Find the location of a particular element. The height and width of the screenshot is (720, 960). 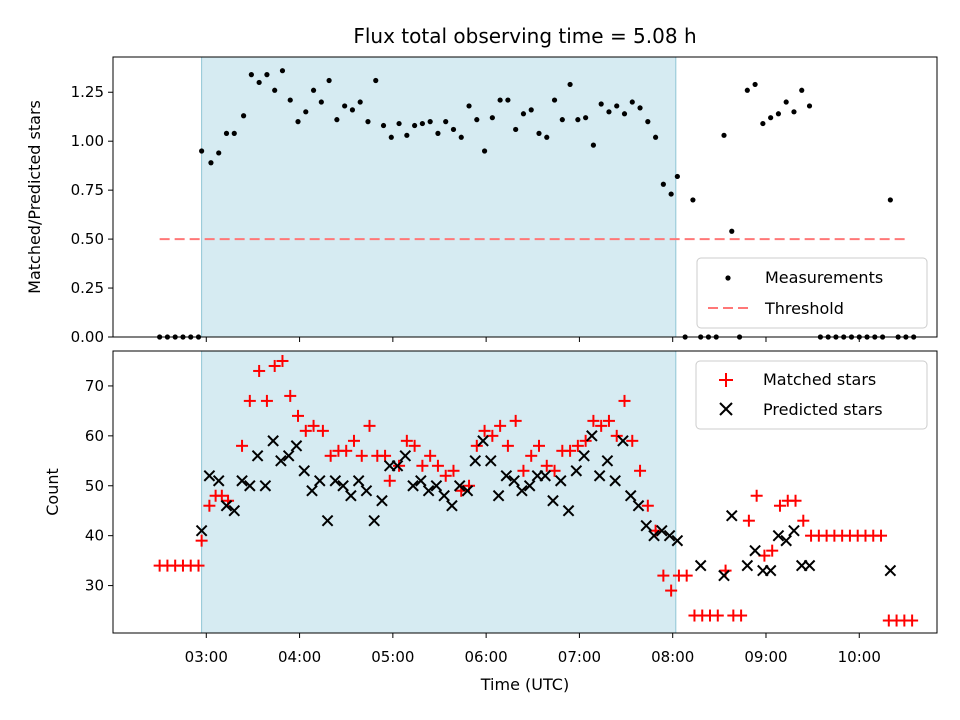

top-y-tick-label: 1.25 is located at coordinates (87, 92).